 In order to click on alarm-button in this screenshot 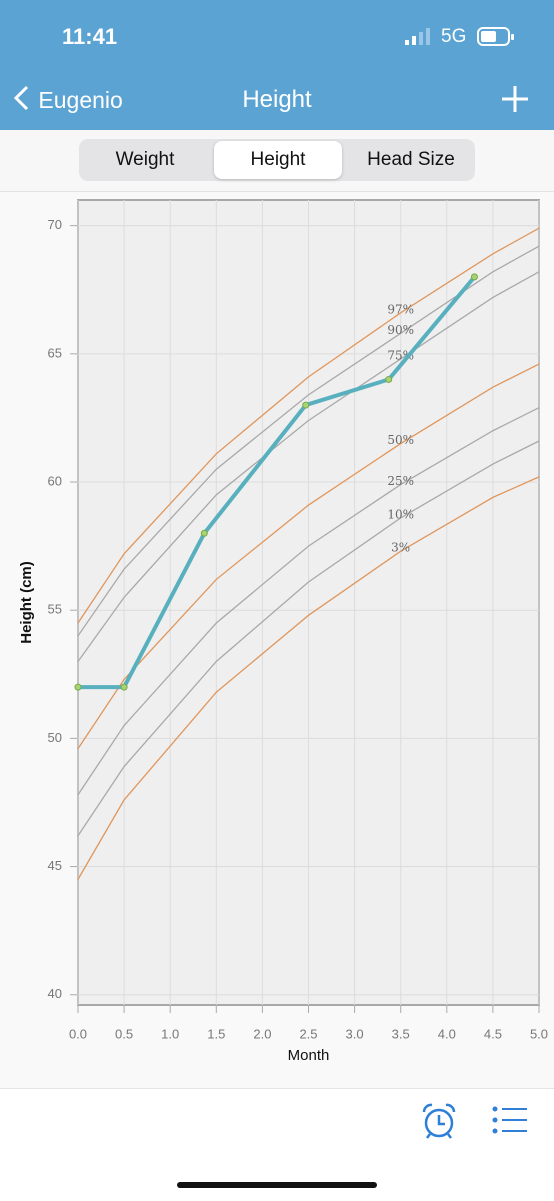, I will do `click(440, 1122)`.